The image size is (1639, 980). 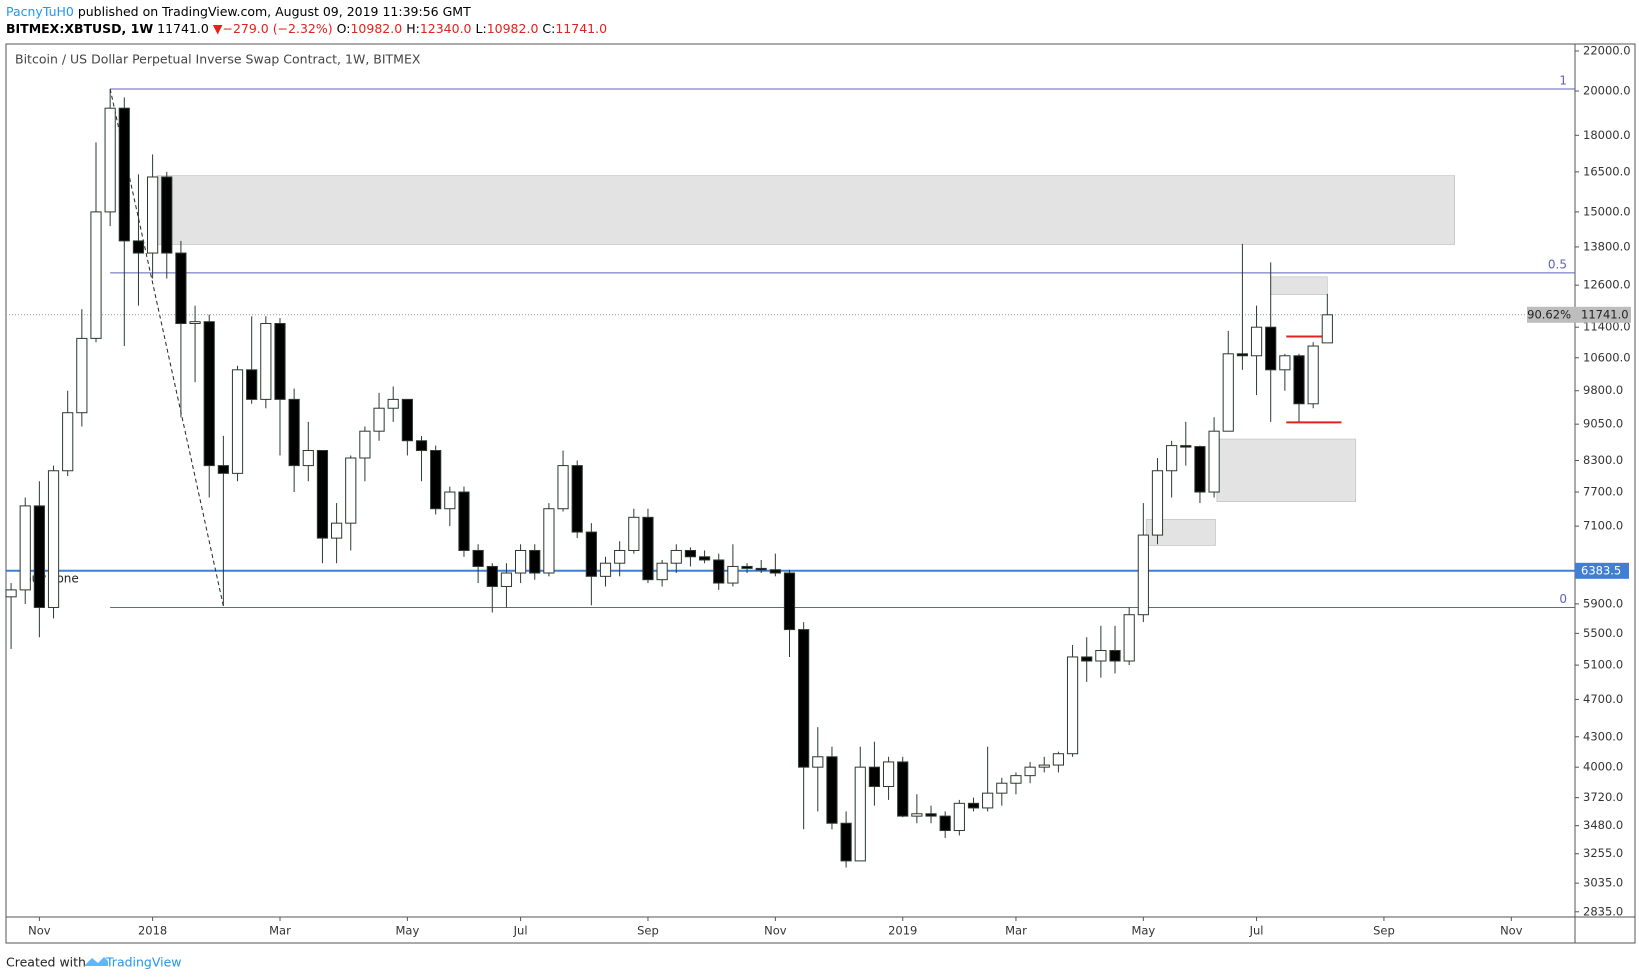 What do you see at coordinates (1607, 91) in the screenshot?
I see `y-tick-label: 20000.0` at bounding box center [1607, 91].